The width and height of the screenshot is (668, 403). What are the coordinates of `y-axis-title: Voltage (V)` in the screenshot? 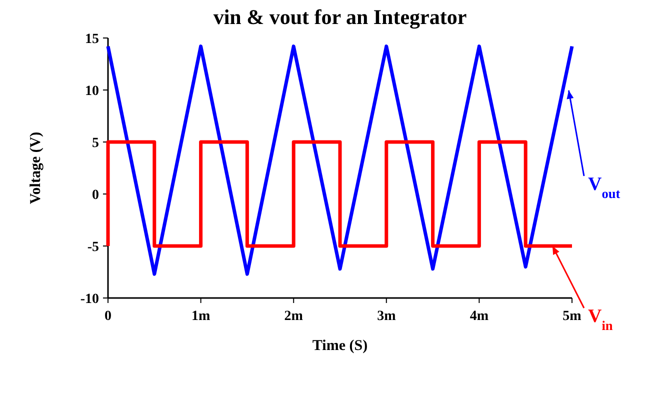 It's located at (36, 168).